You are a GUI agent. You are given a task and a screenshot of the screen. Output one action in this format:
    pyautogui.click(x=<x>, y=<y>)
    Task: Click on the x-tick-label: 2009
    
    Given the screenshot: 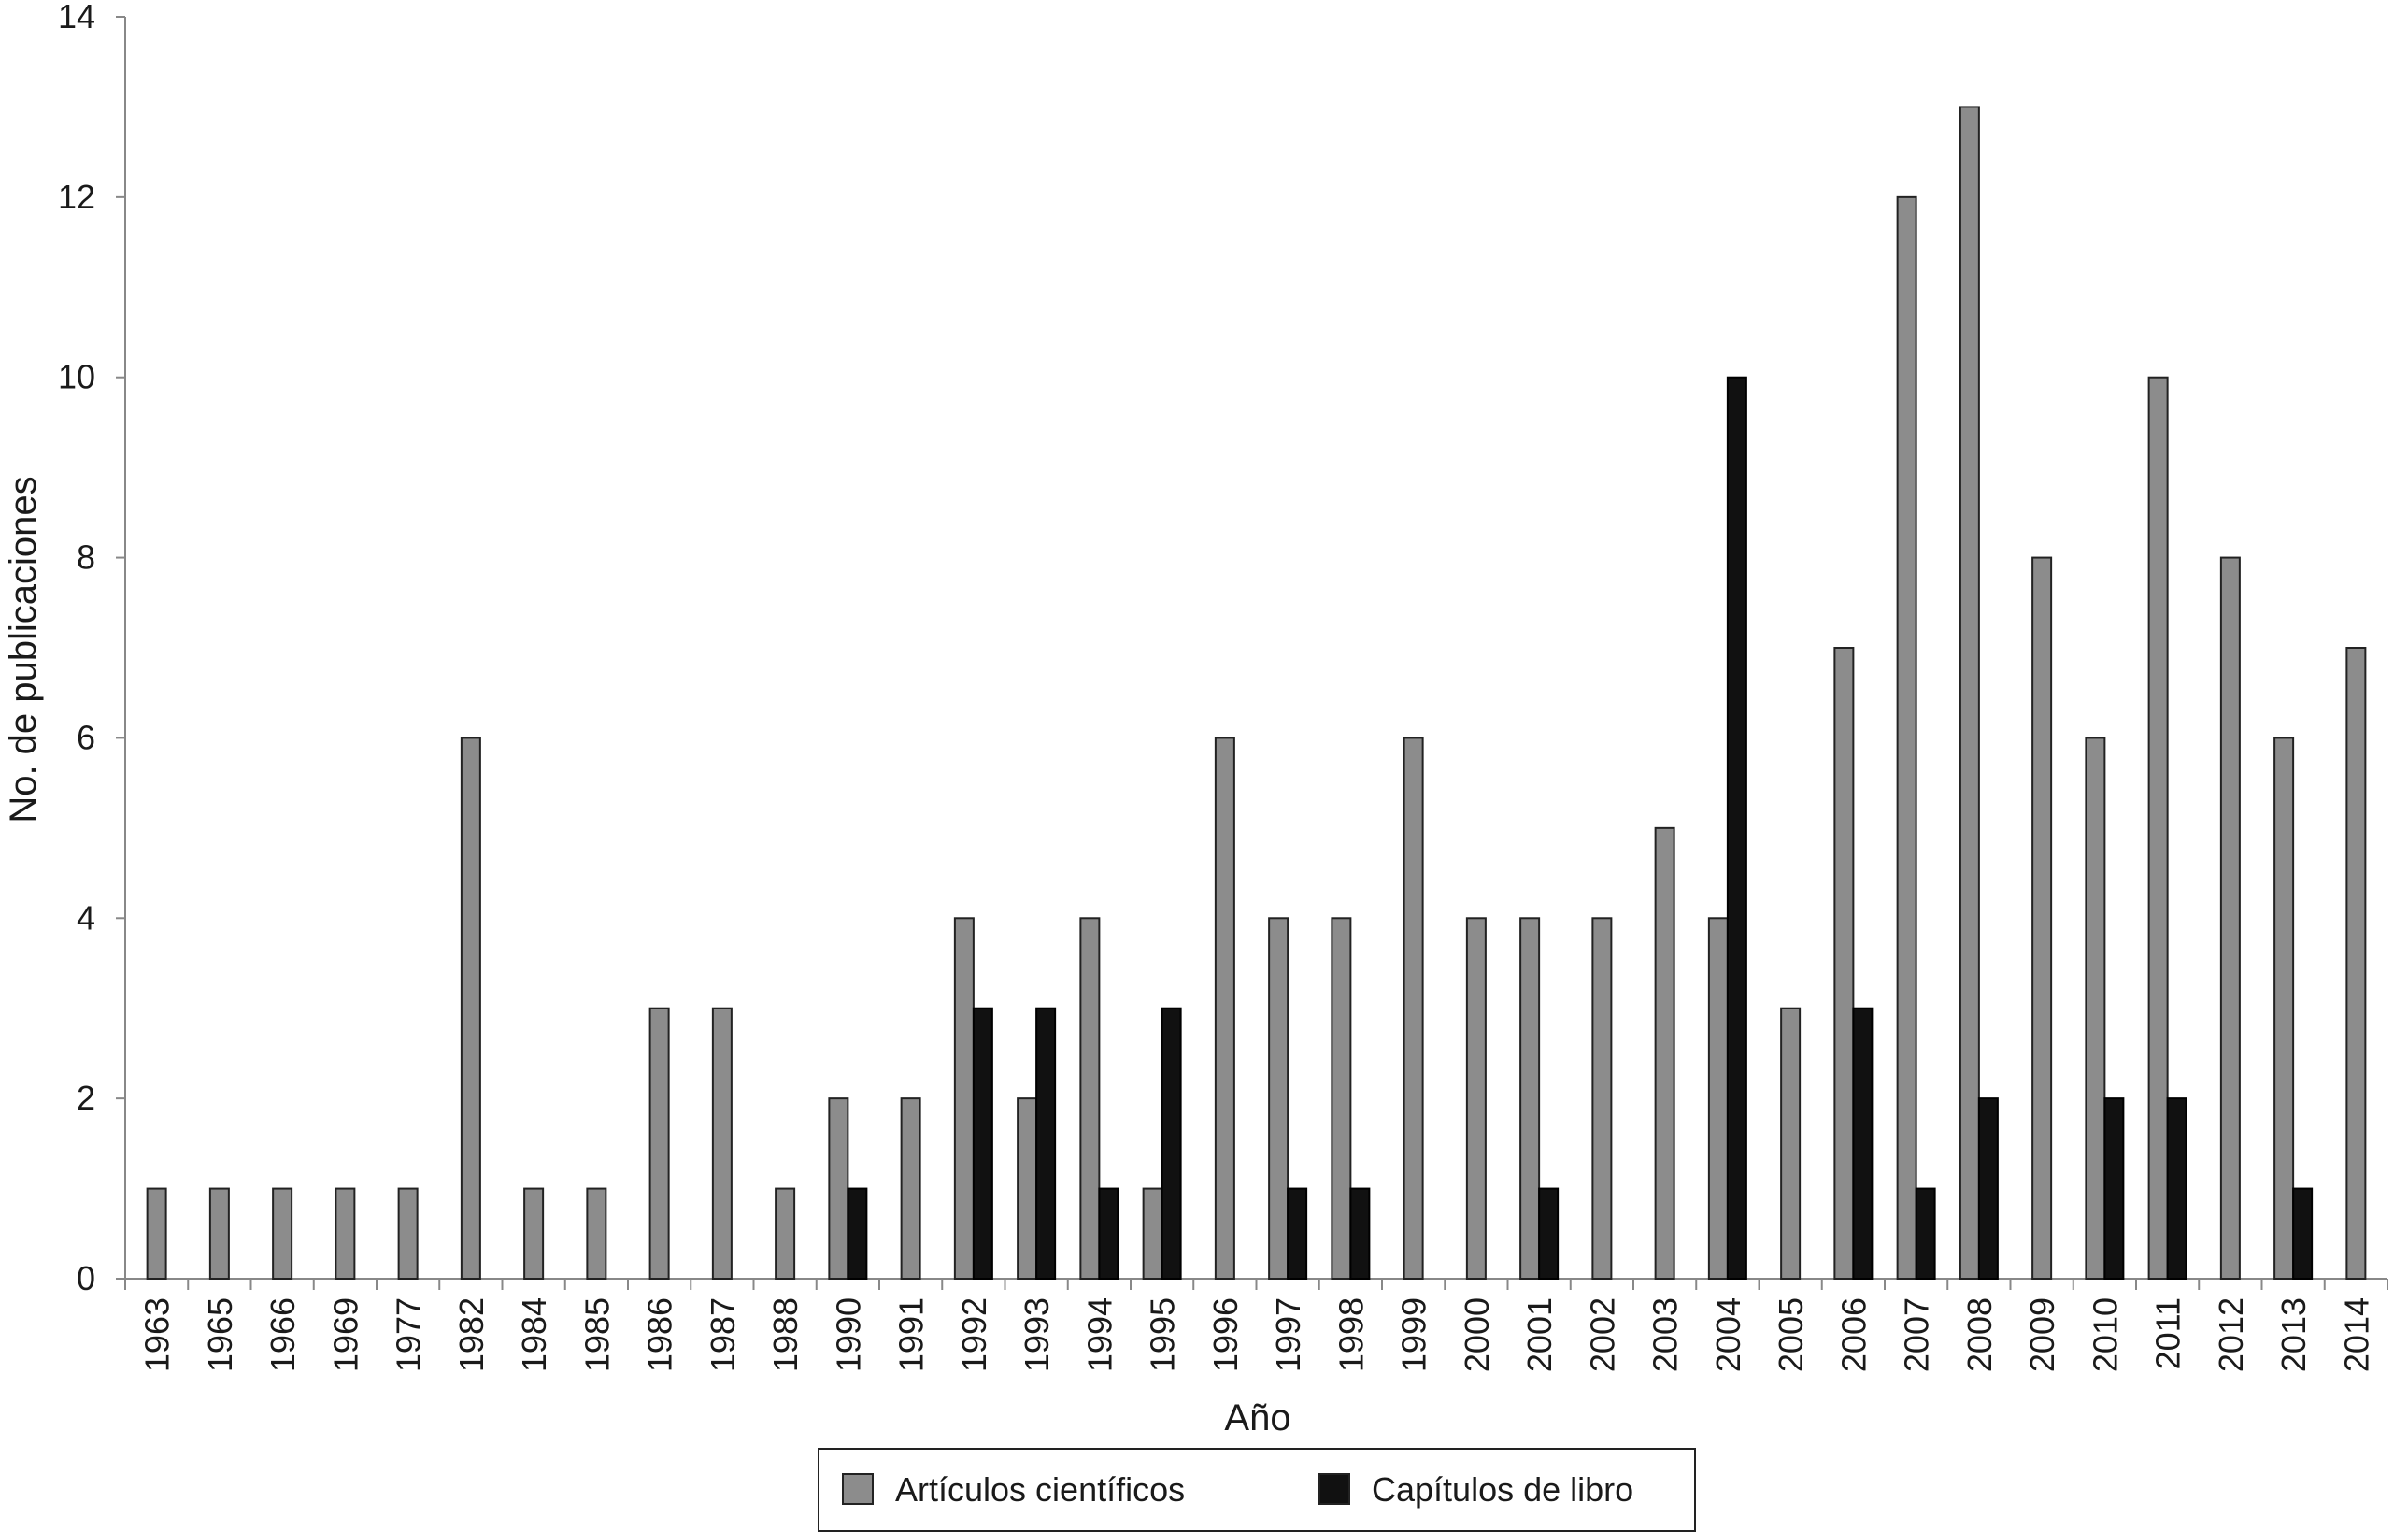 What is the action you would take?
    pyautogui.click(x=2042, y=1334)
    